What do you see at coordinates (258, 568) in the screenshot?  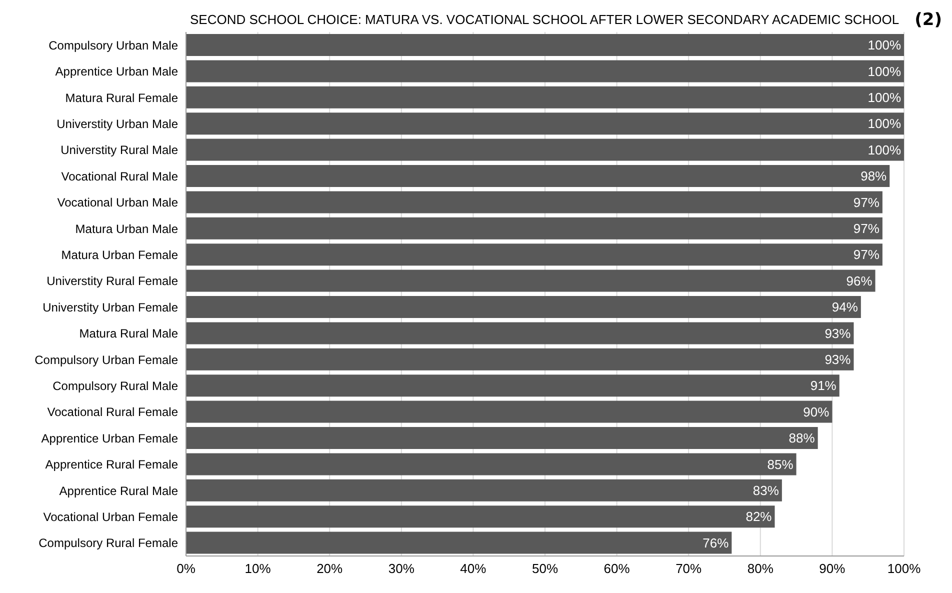 I see `x-tick-label: 10%` at bounding box center [258, 568].